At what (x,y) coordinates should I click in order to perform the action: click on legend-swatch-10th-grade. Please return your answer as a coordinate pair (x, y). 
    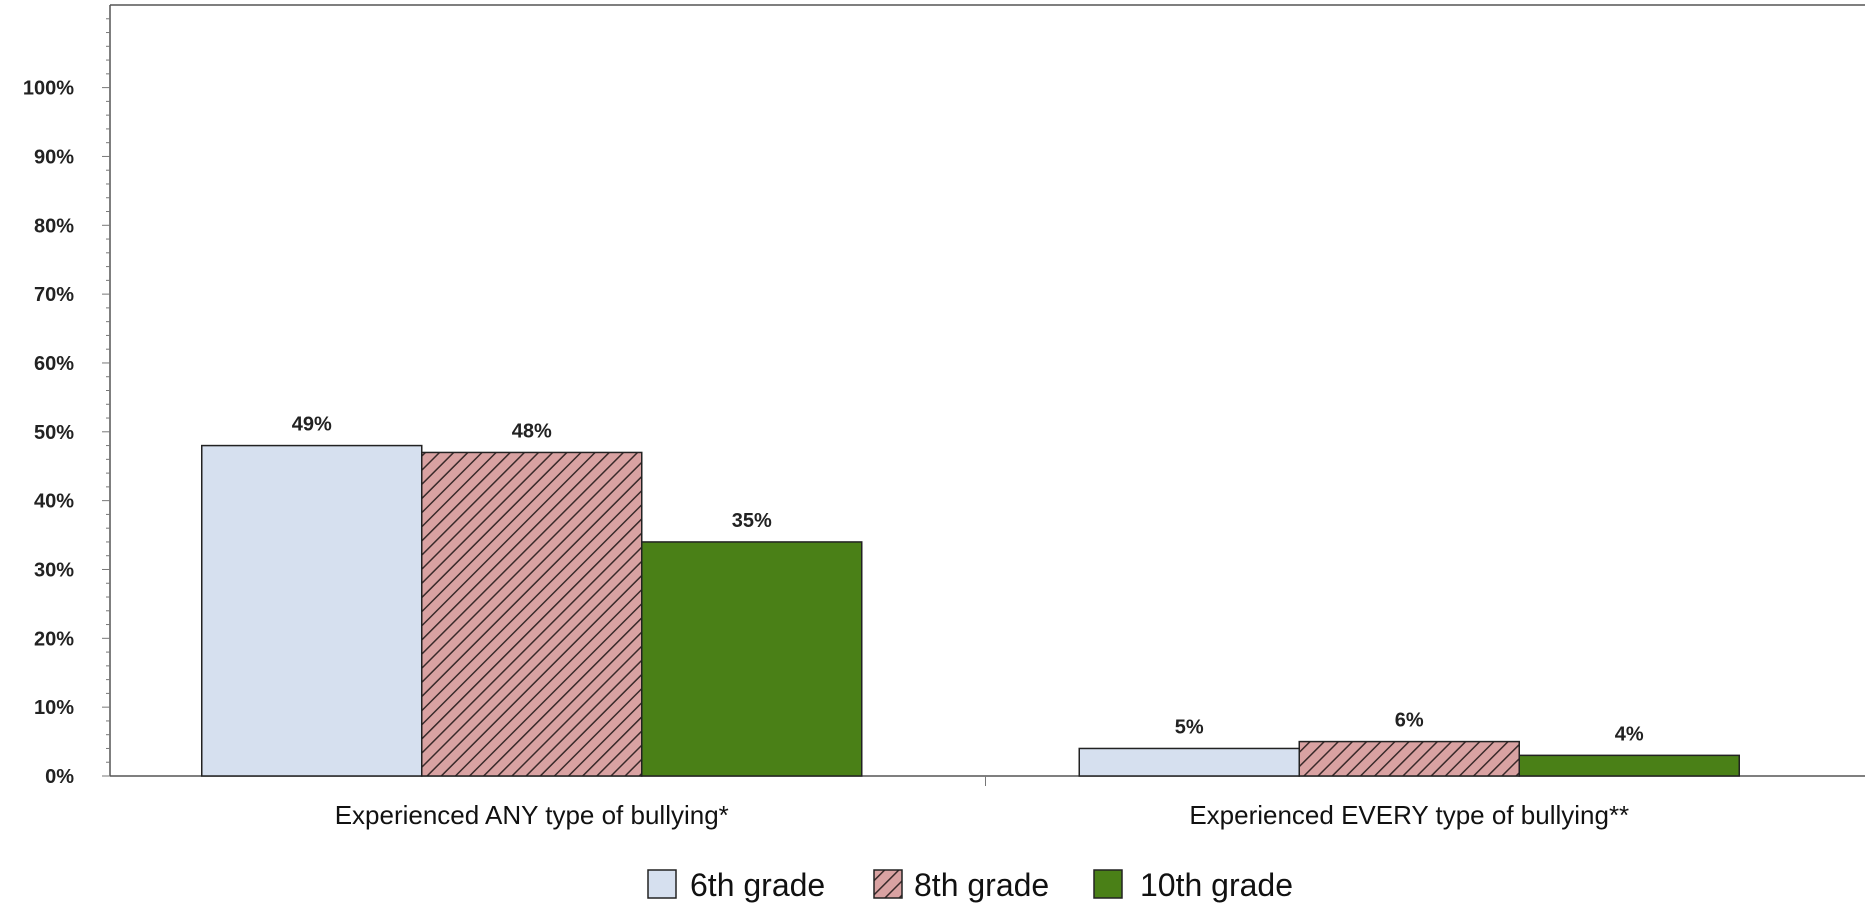
    Looking at the image, I should click on (1108, 884).